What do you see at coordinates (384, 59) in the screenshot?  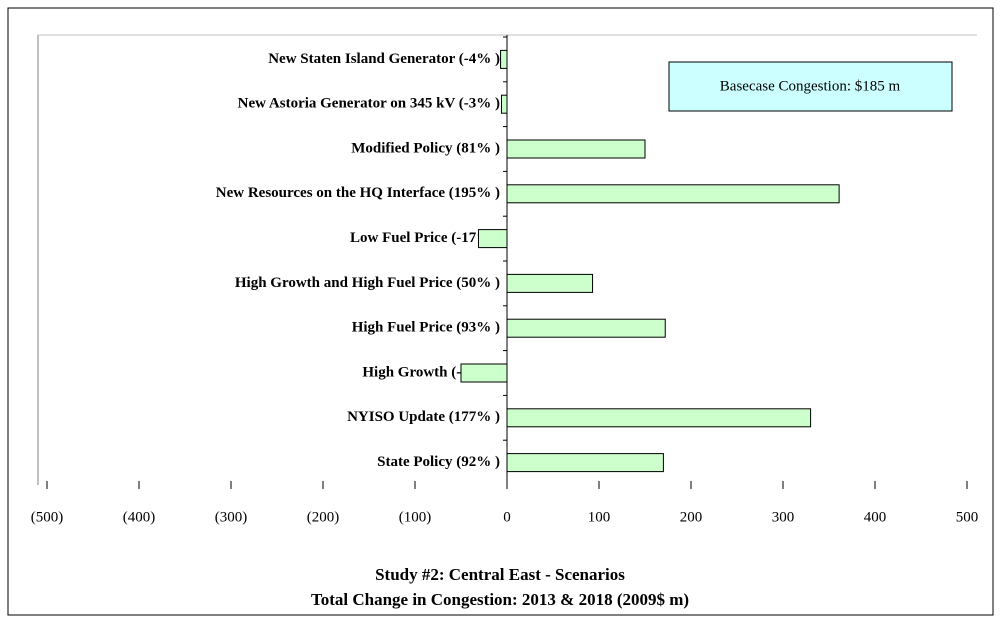 I see `category-label: New Staten Island Generator (-4% )` at bounding box center [384, 59].